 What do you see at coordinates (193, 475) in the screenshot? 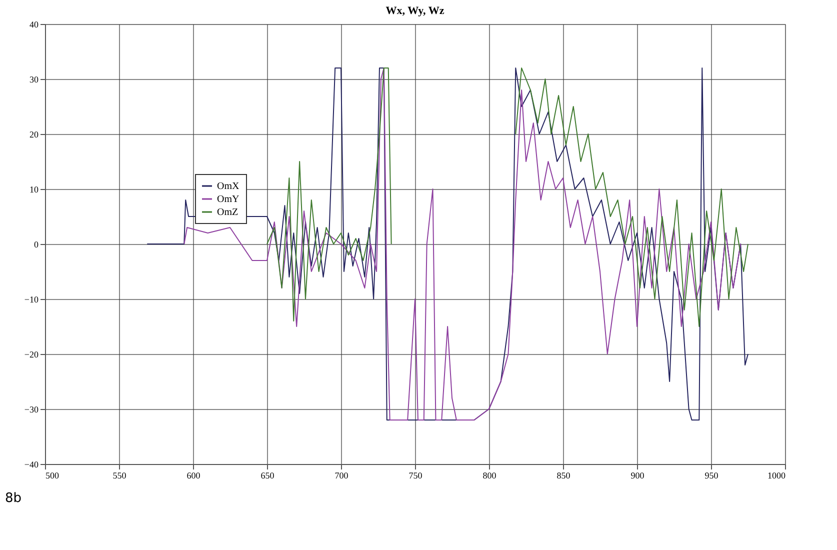
I see `x-tick-label: 600` at bounding box center [193, 475].